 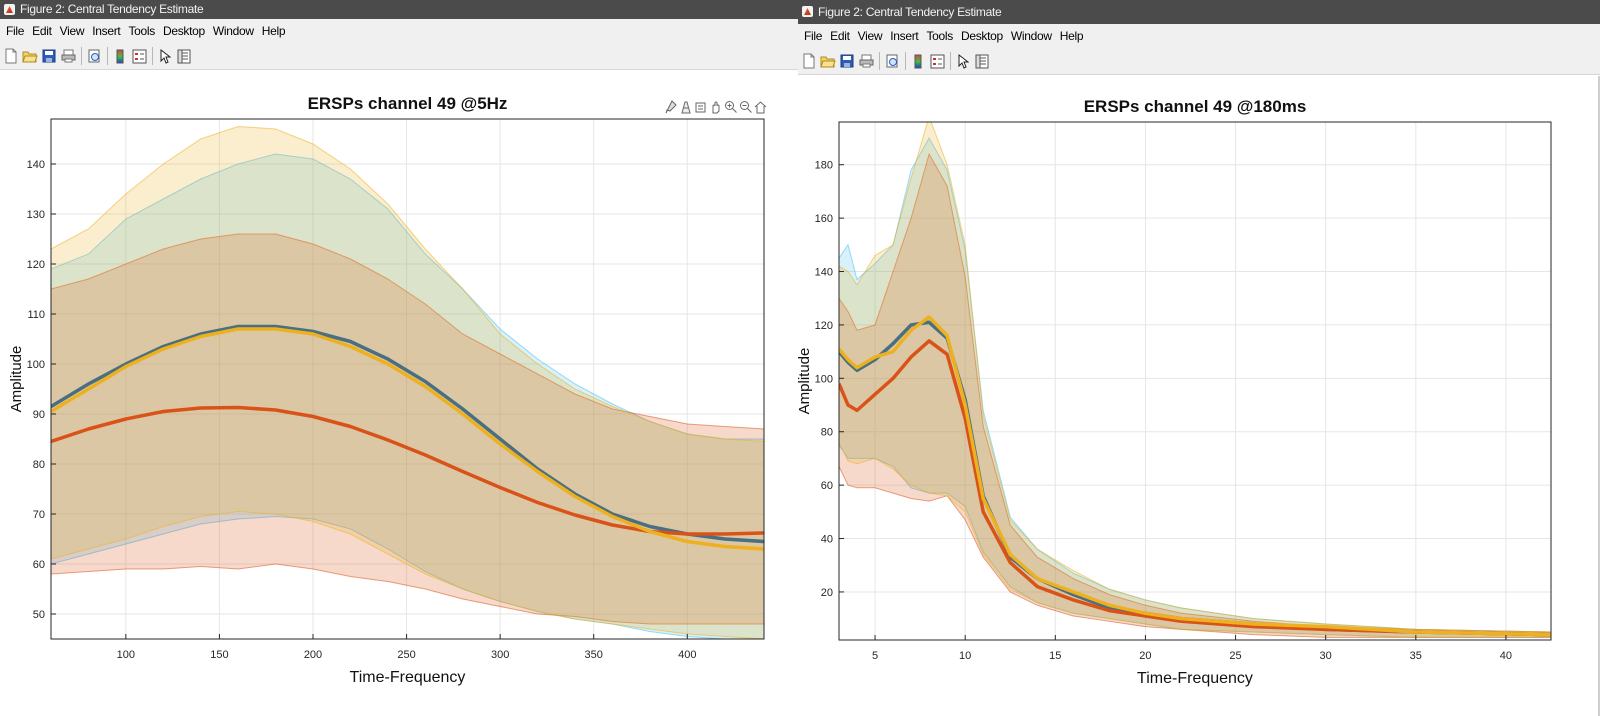 I want to click on y-tick-label: 180, so click(x=824, y=166).